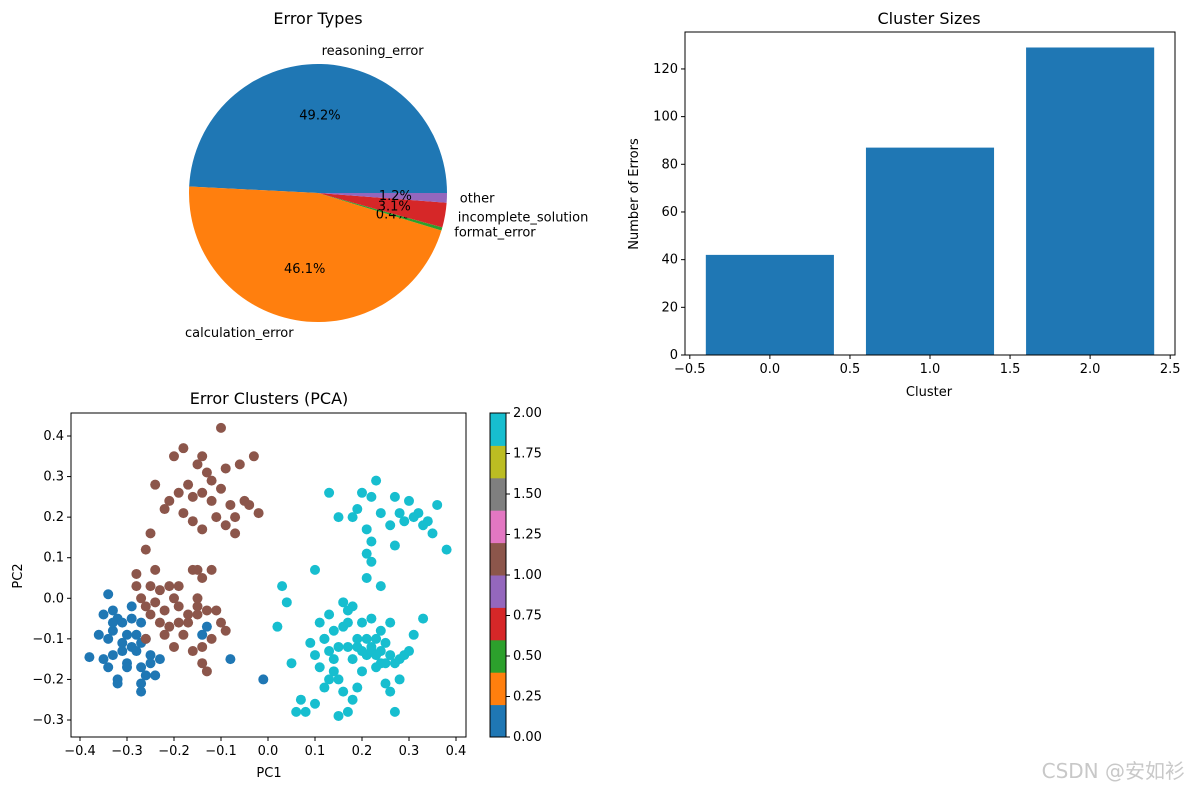 The width and height of the screenshot is (1189, 790). I want to click on pie-pct-reasoning_error: 49.2%, so click(319, 116).